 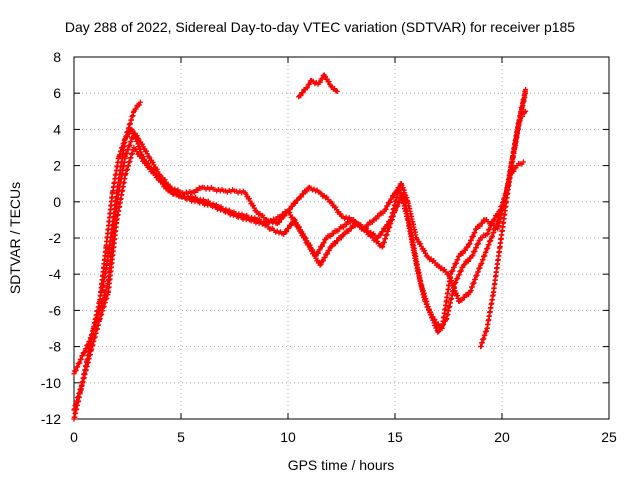 I want to click on y-tick-label: -6, so click(x=55, y=310).